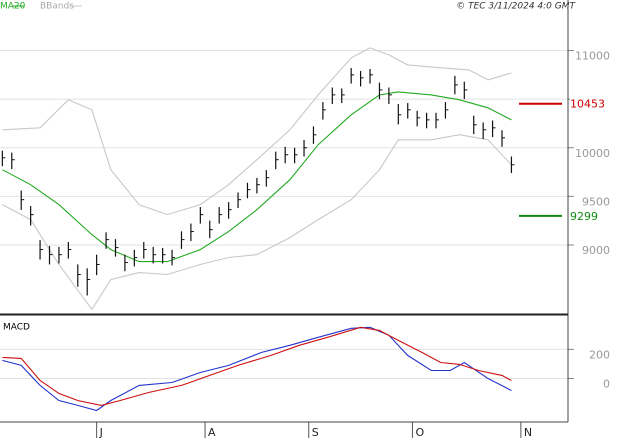 This screenshot has height=440, width=627. Describe the element at coordinates (584, 216) in the screenshot. I see `level-label: 9299` at that location.